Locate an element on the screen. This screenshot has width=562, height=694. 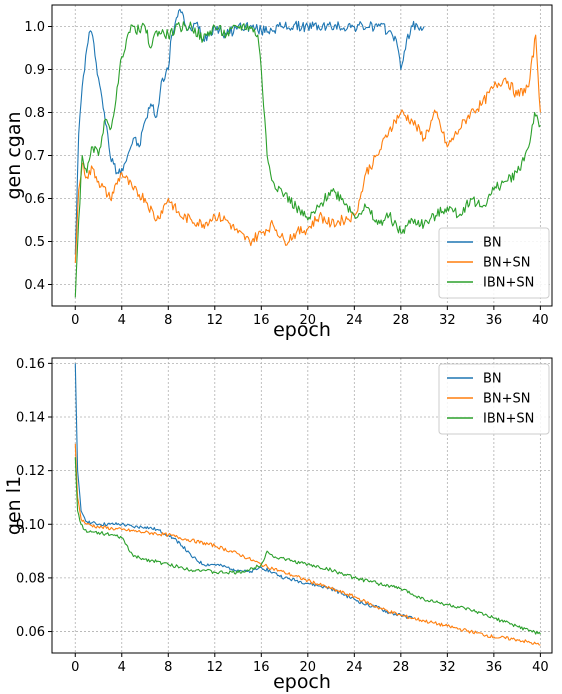
y-tick-label: 0.16 is located at coordinates (30, 364).